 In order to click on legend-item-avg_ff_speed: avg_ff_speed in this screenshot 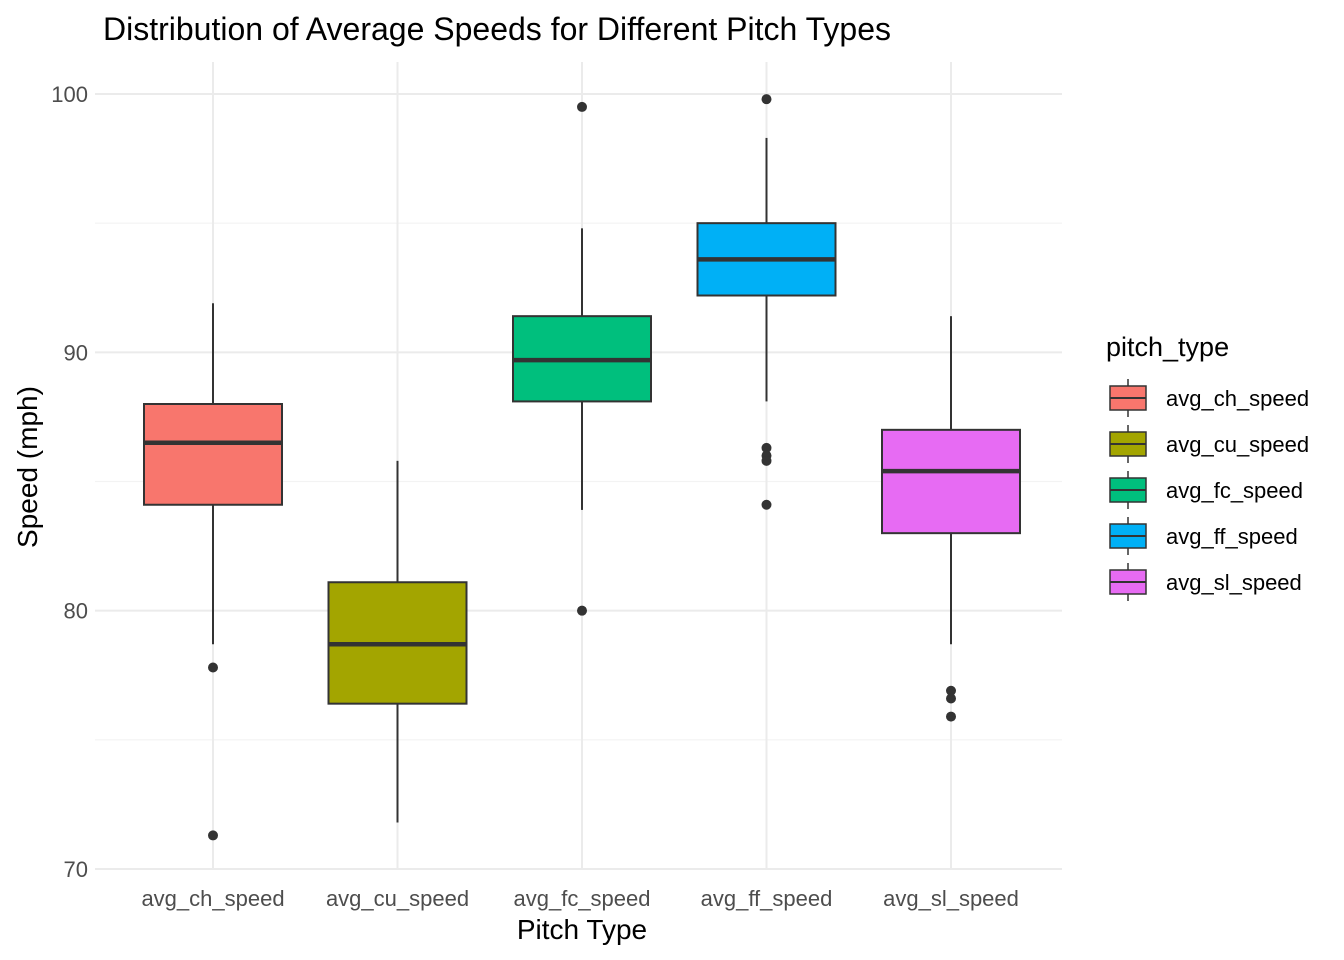, I will do `click(1203, 536)`.